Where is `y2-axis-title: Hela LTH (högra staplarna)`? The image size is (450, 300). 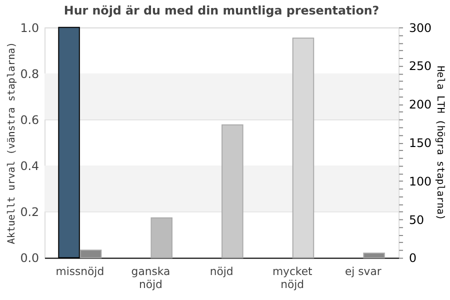
y2-axis-title: Hela LTH (högra staplarna) is located at coordinates (440, 143).